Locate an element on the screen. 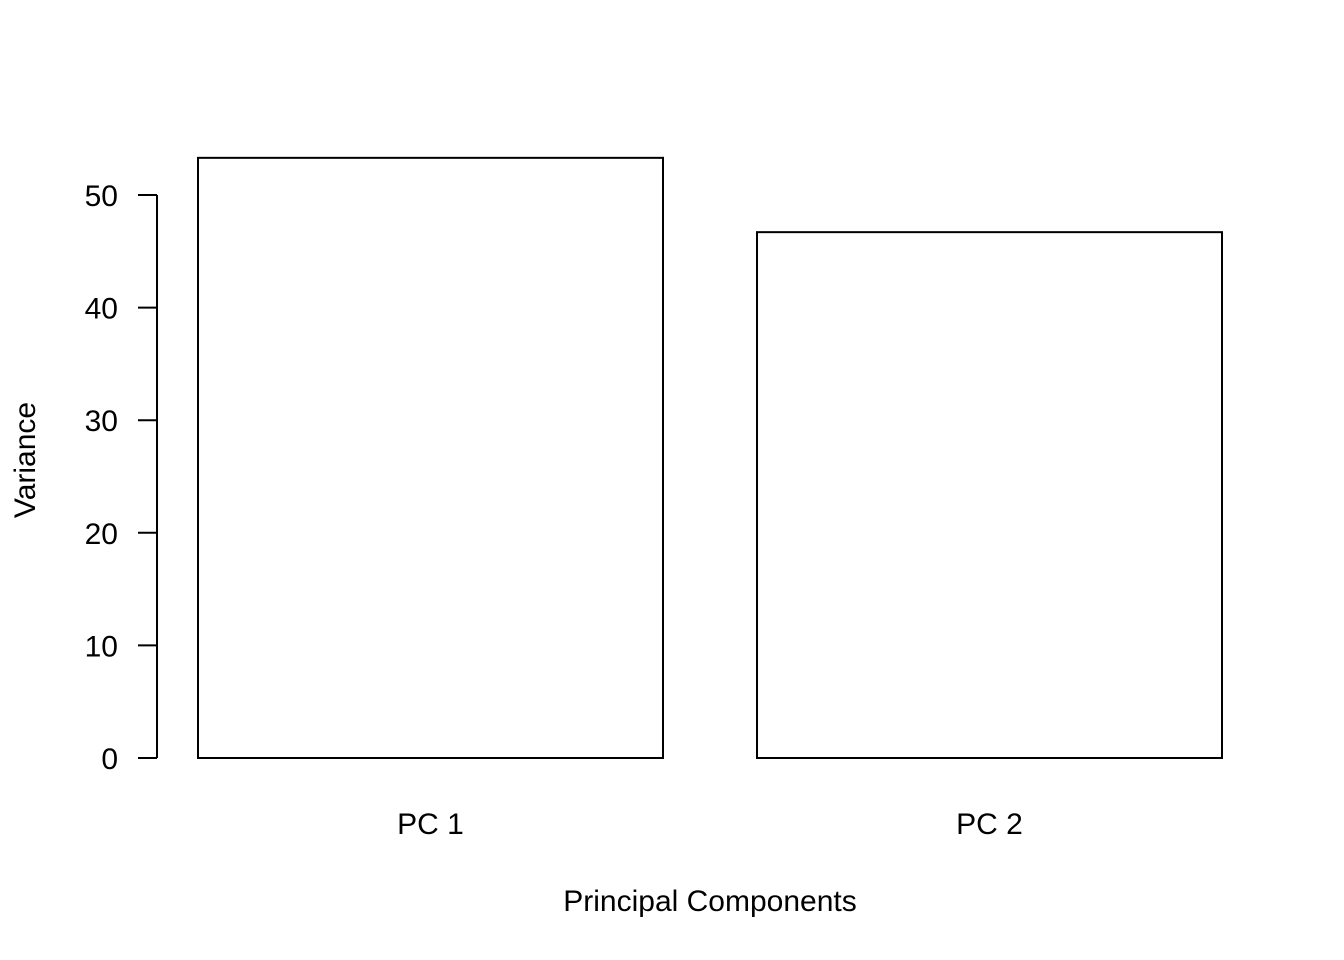  y-axis-tick-label: 10 is located at coordinates (101, 646).